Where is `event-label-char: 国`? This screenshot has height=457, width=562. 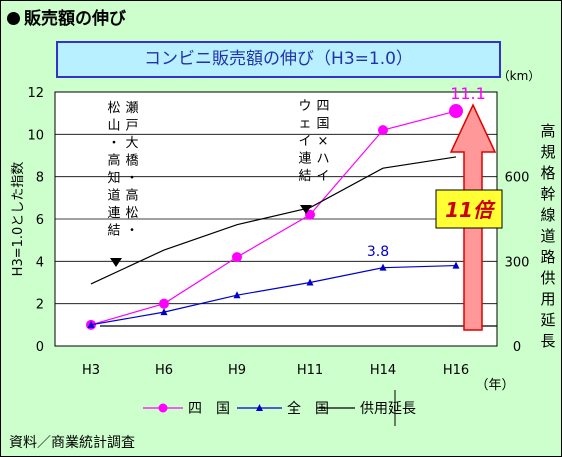
event-label-char: 国 is located at coordinates (322, 124).